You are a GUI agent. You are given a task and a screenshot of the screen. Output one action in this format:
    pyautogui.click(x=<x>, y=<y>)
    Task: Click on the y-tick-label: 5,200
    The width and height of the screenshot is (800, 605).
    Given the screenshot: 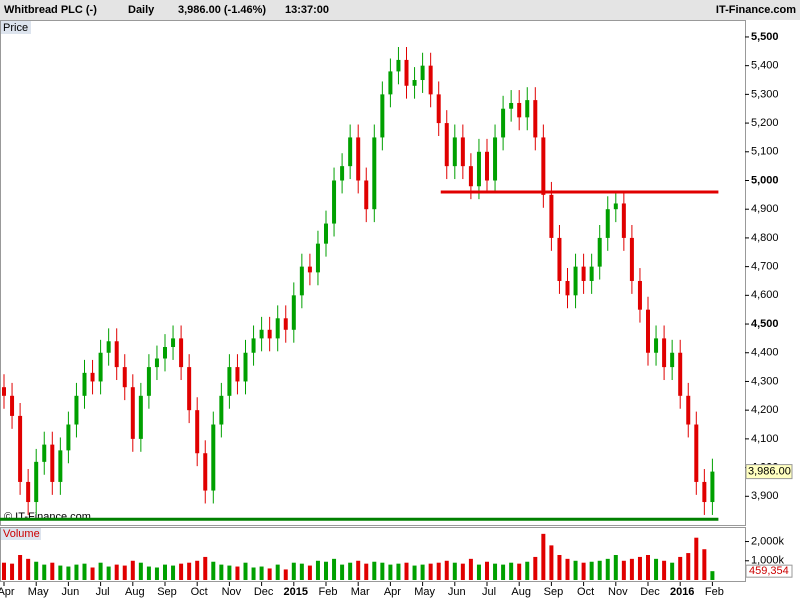 What is the action you would take?
    pyautogui.click(x=765, y=123)
    